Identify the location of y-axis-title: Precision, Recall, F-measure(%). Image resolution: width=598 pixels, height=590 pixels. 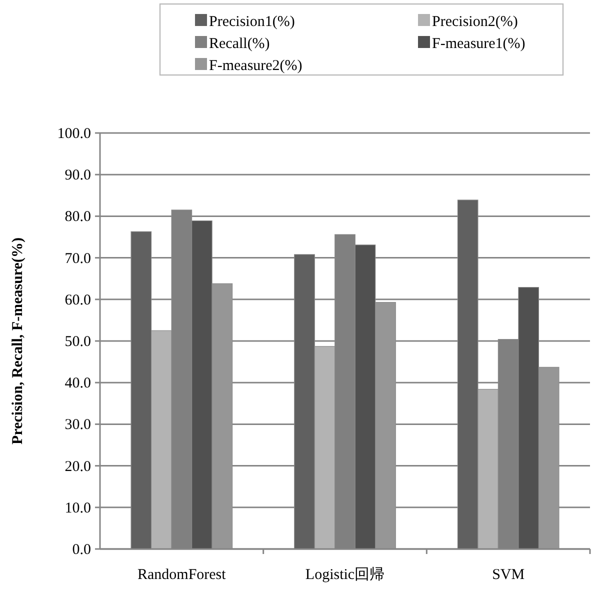
(18, 341).